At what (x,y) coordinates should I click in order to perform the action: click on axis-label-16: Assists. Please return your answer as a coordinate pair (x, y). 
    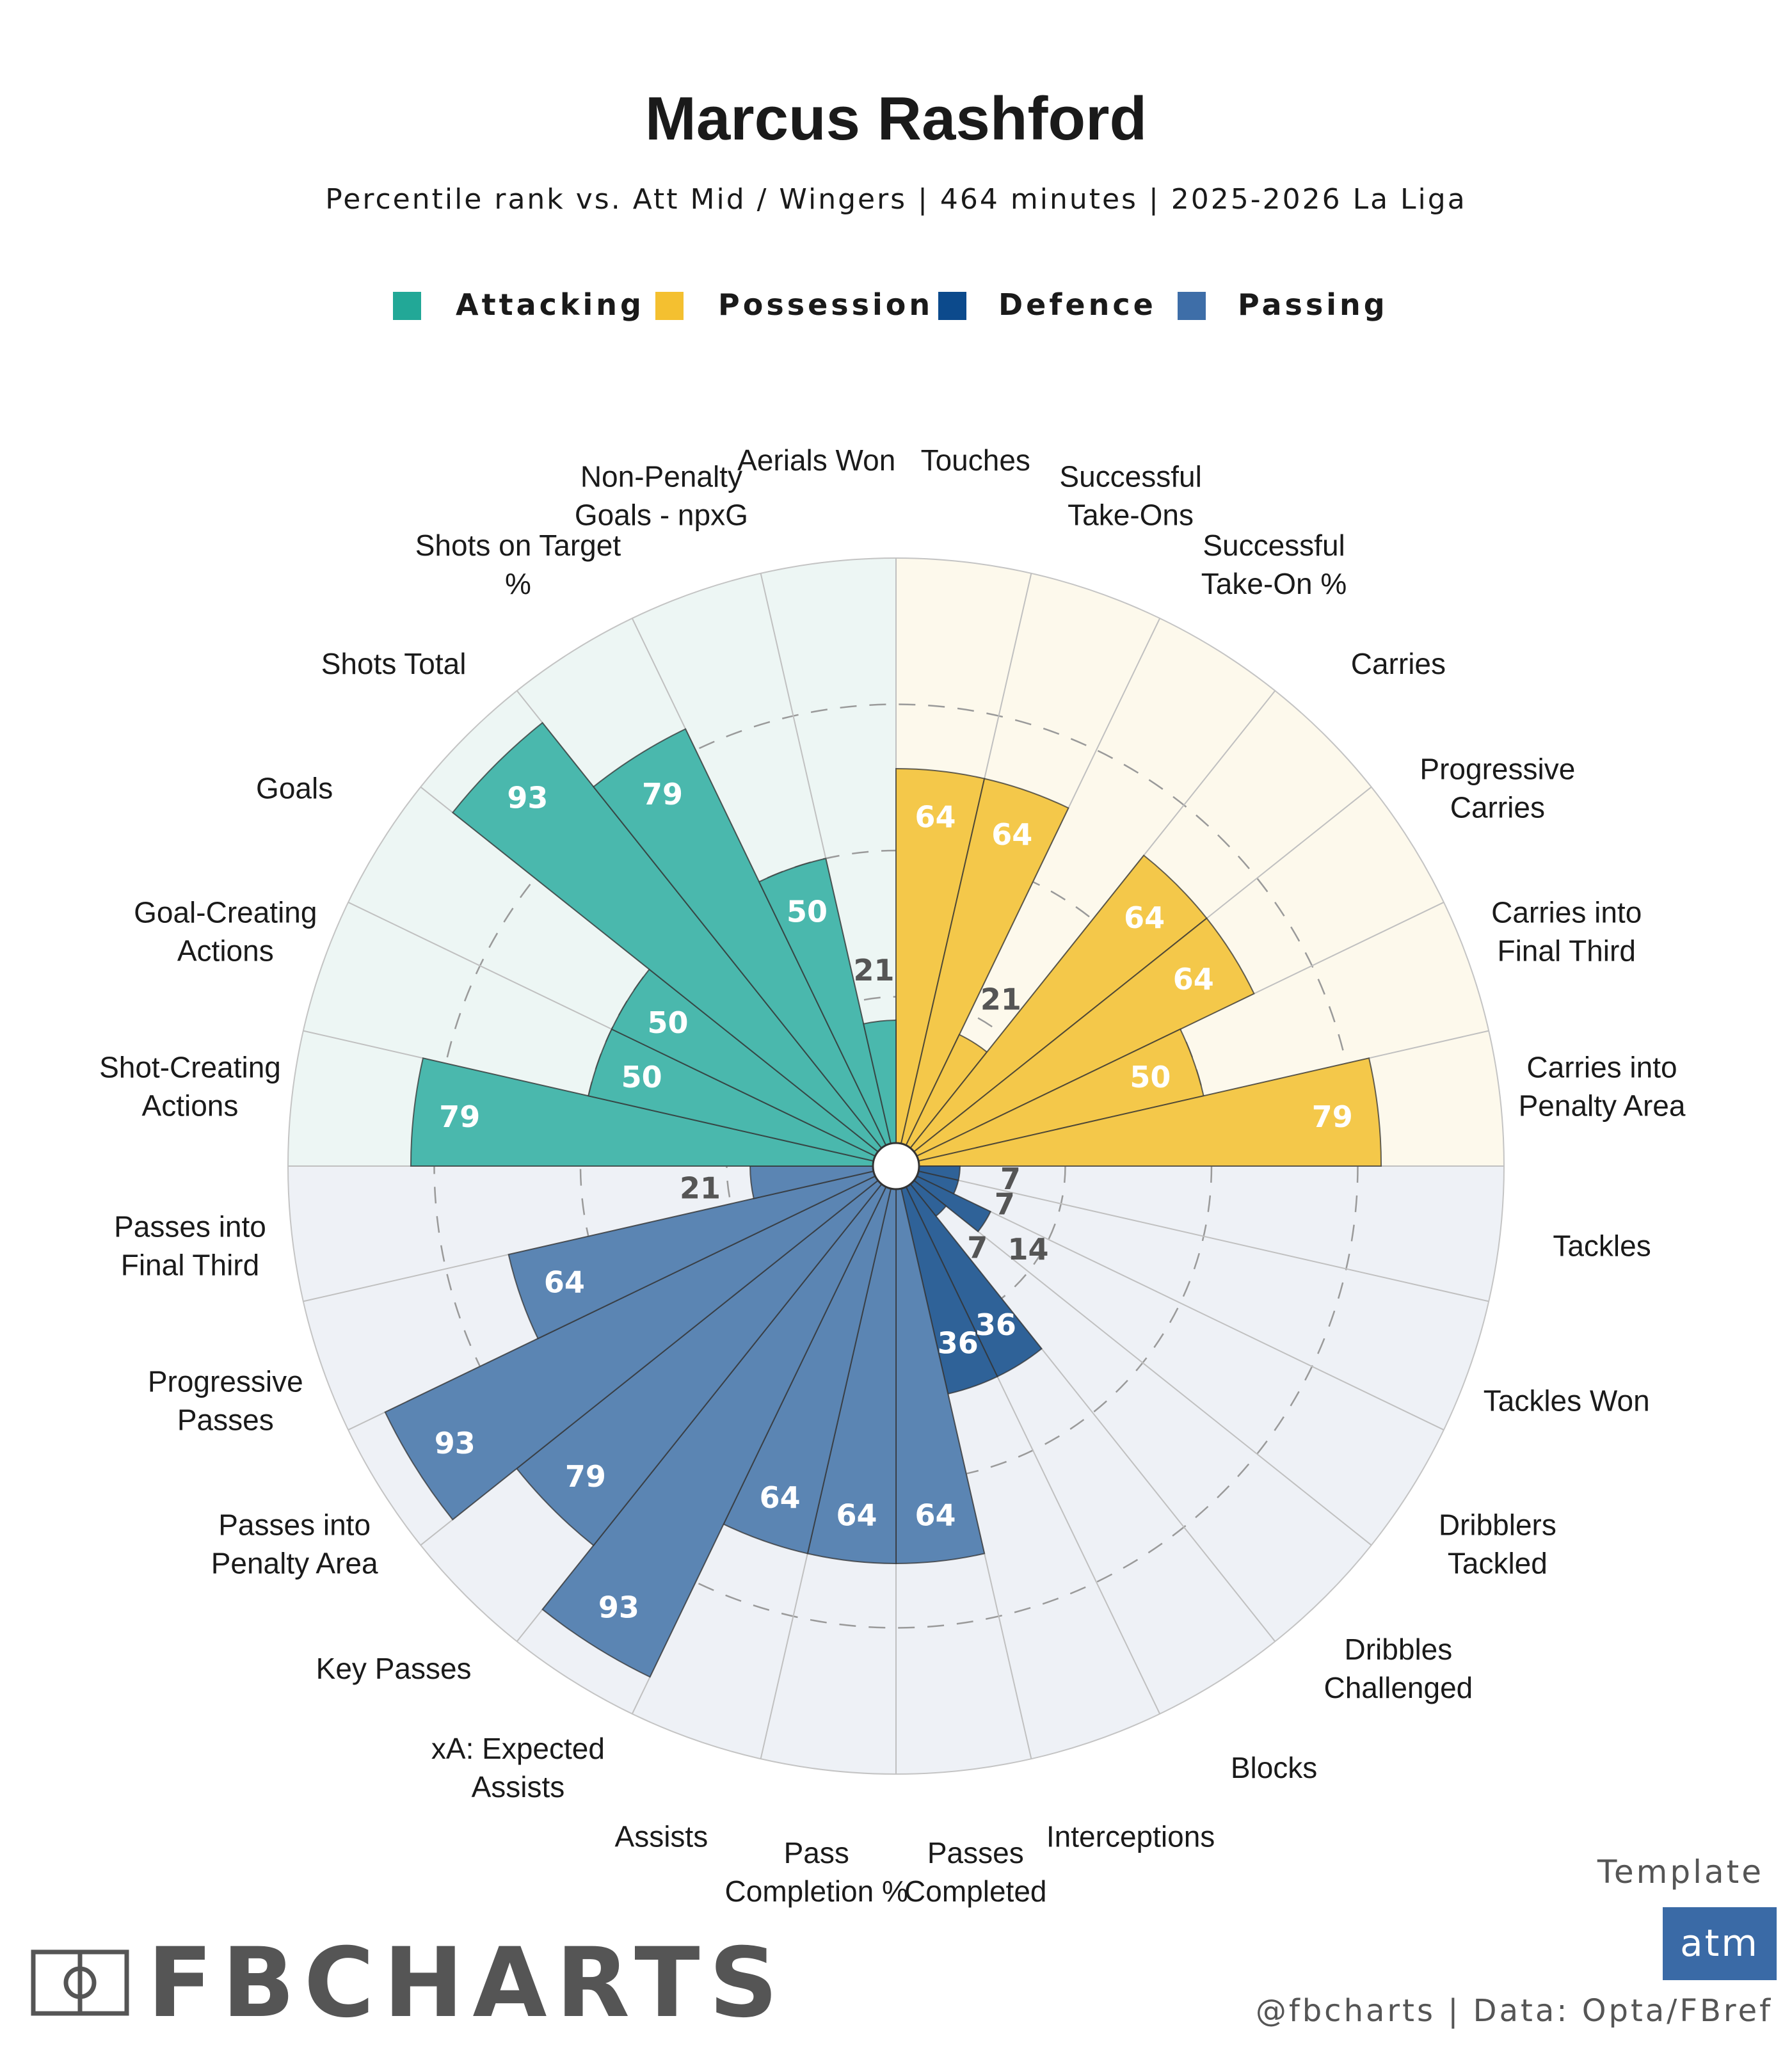
    Looking at the image, I should click on (661, 1836).